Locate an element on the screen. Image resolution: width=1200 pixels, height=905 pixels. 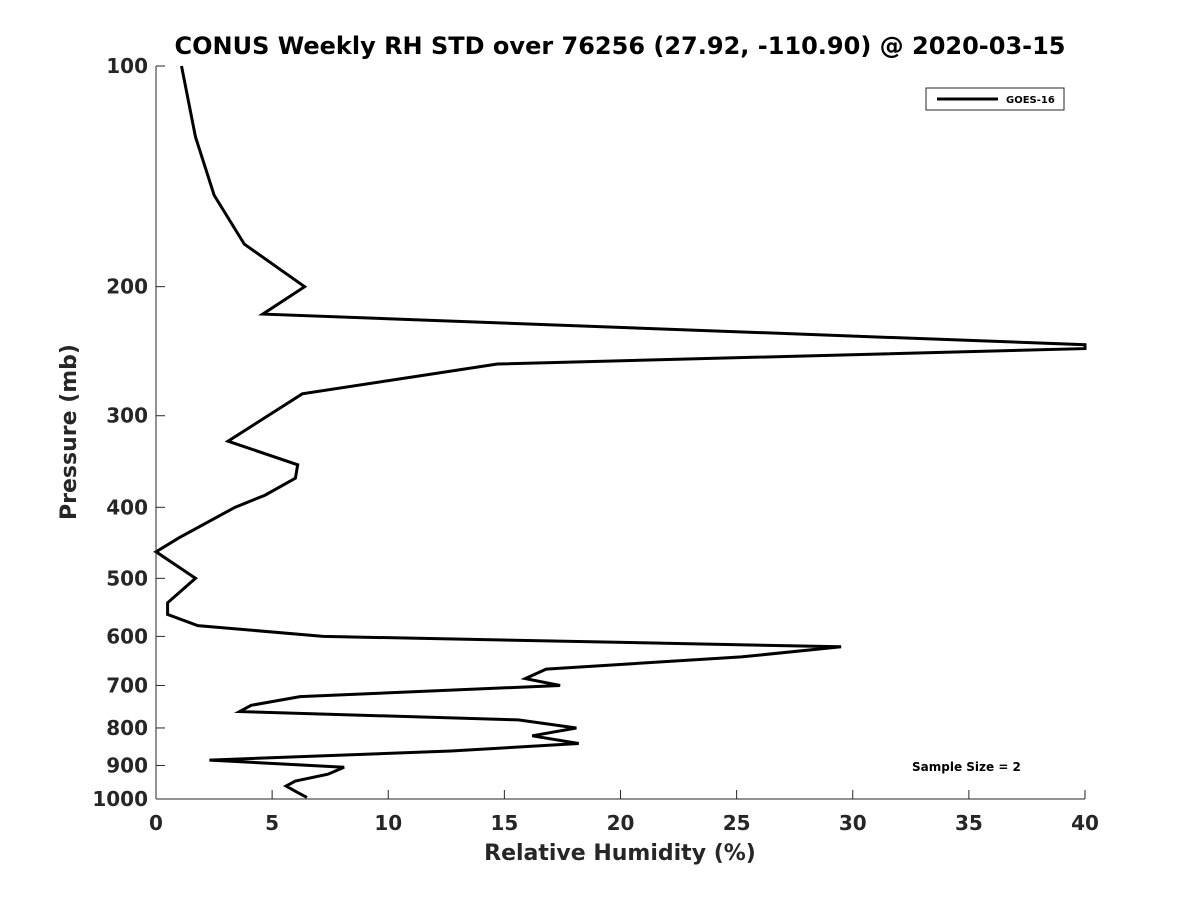
y-tick-label: 300 is located at coordinates (127, 416).